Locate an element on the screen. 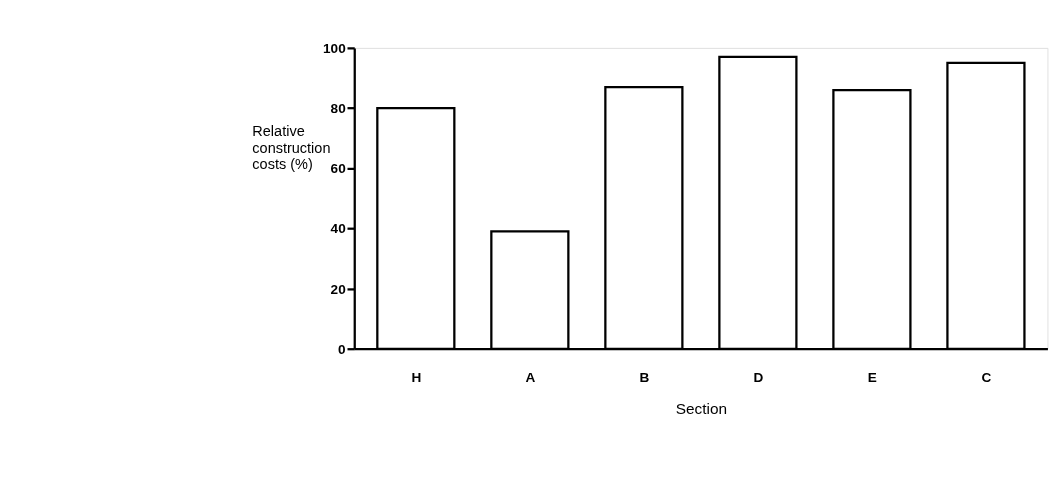 The width and height of the screenshot is (1052, 481). x-tick-label: E is located at coordinates (872, 377).